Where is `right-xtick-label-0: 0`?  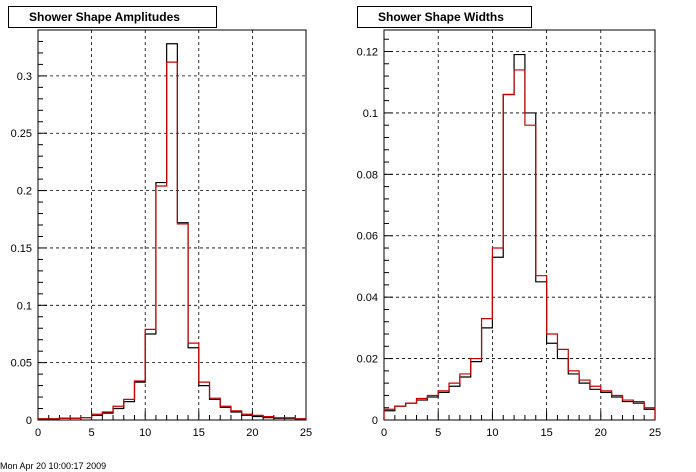 right-xtick-label-0: 0 is located at coordinates (384, 433).